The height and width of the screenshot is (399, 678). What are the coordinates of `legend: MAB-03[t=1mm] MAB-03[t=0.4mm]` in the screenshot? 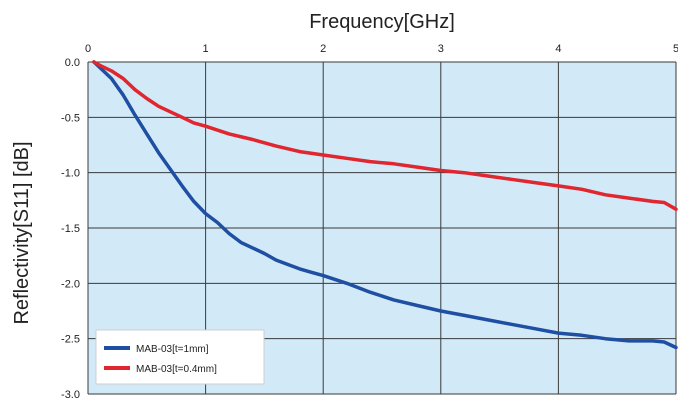 It's located at (180, 357).